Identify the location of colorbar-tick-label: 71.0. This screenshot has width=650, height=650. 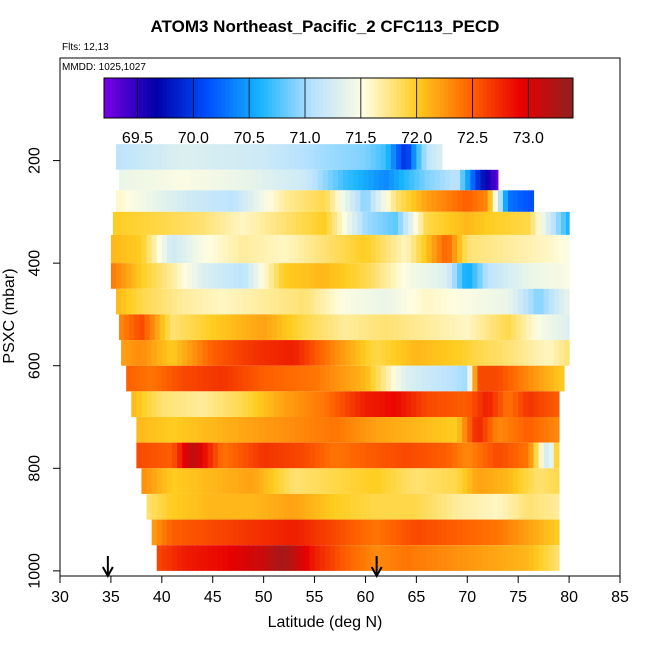
(304, 138).